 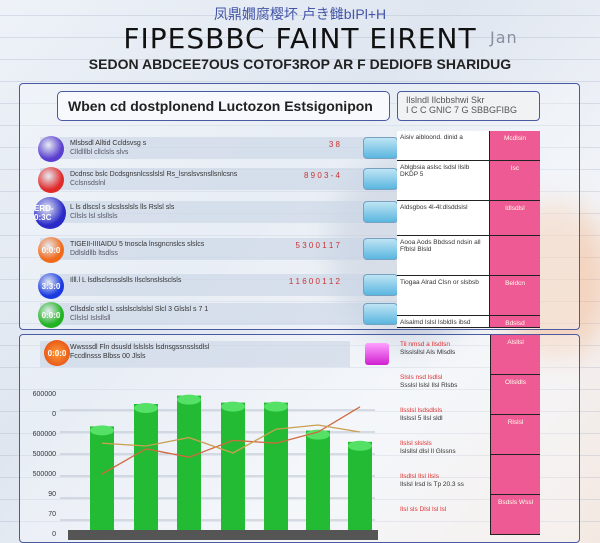 I want to click on note-line: Slsls nsd lsdlsl, so click(x=421, y=377).